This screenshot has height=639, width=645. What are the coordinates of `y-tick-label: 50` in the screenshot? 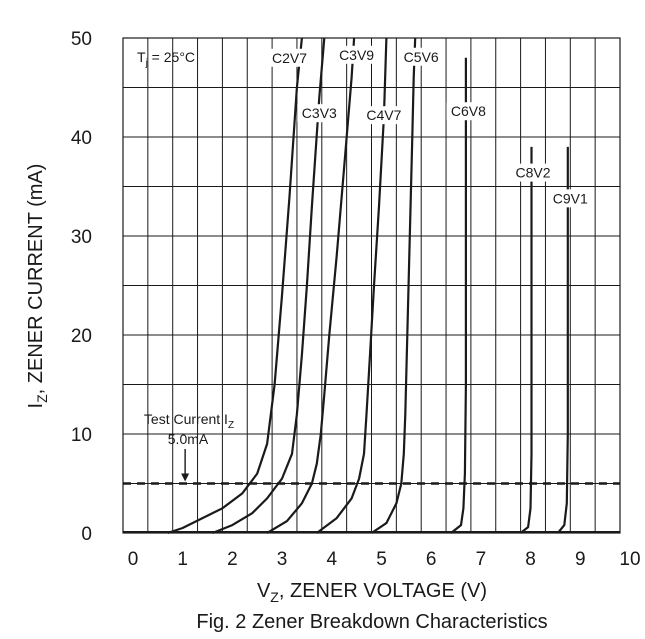 It's located at (81, 39).